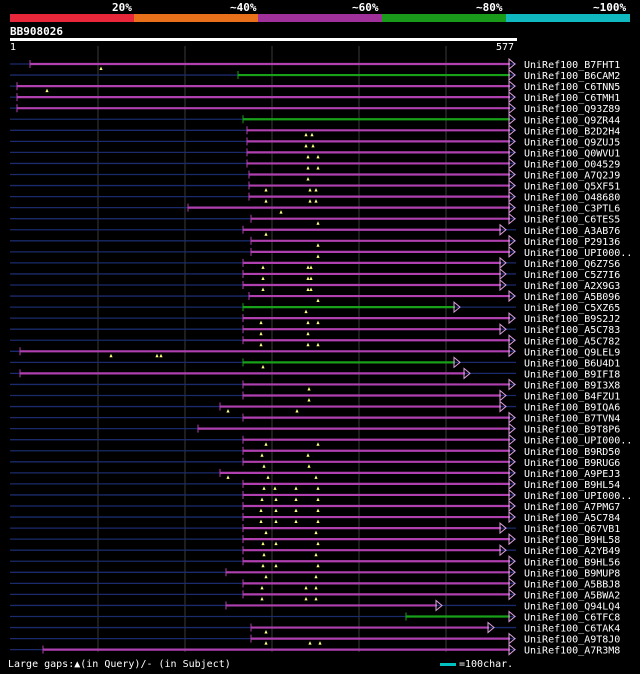 The height and width of the screenshot is (674, 640). What do you see at coordinates (572, 584) in the screenshot?
I see `hit-label: UniRef100_A5BBJ8` at bounding box center [572, 584].